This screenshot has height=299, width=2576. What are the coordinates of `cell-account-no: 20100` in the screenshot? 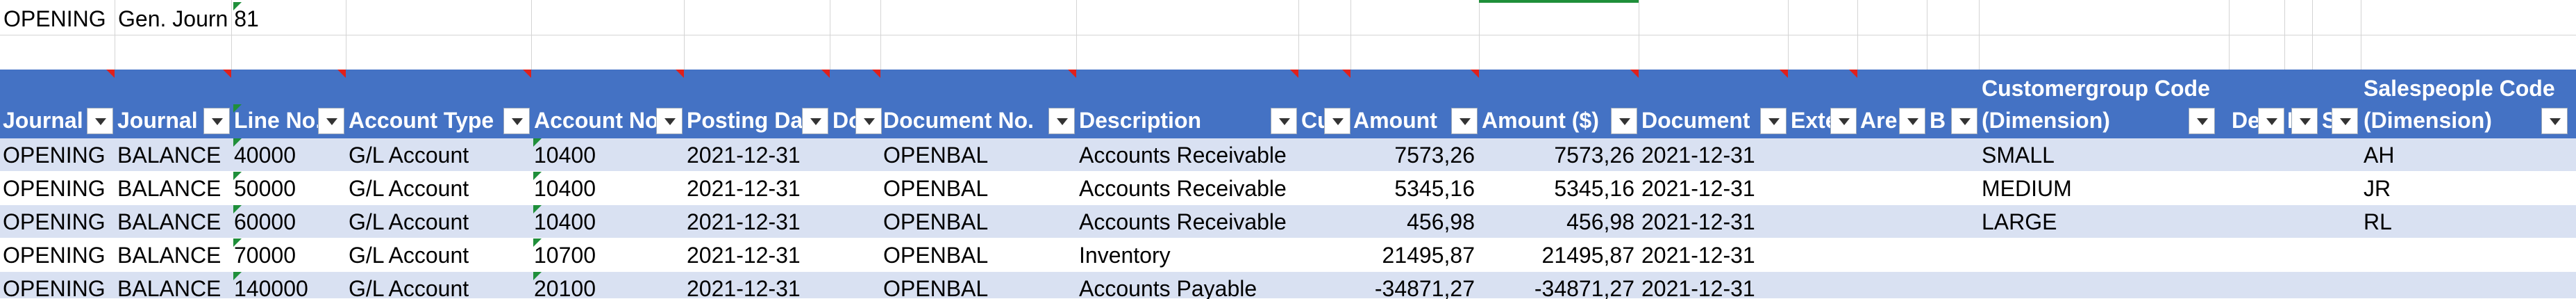 It's located at (565, 287).